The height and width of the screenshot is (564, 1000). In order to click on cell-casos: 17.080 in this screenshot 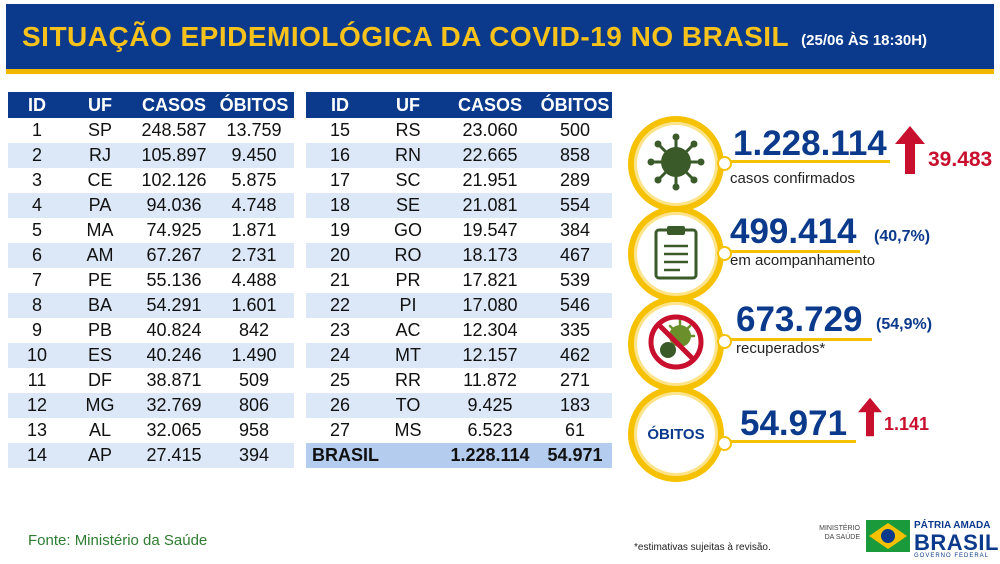, I will do `click(490, 305)`.